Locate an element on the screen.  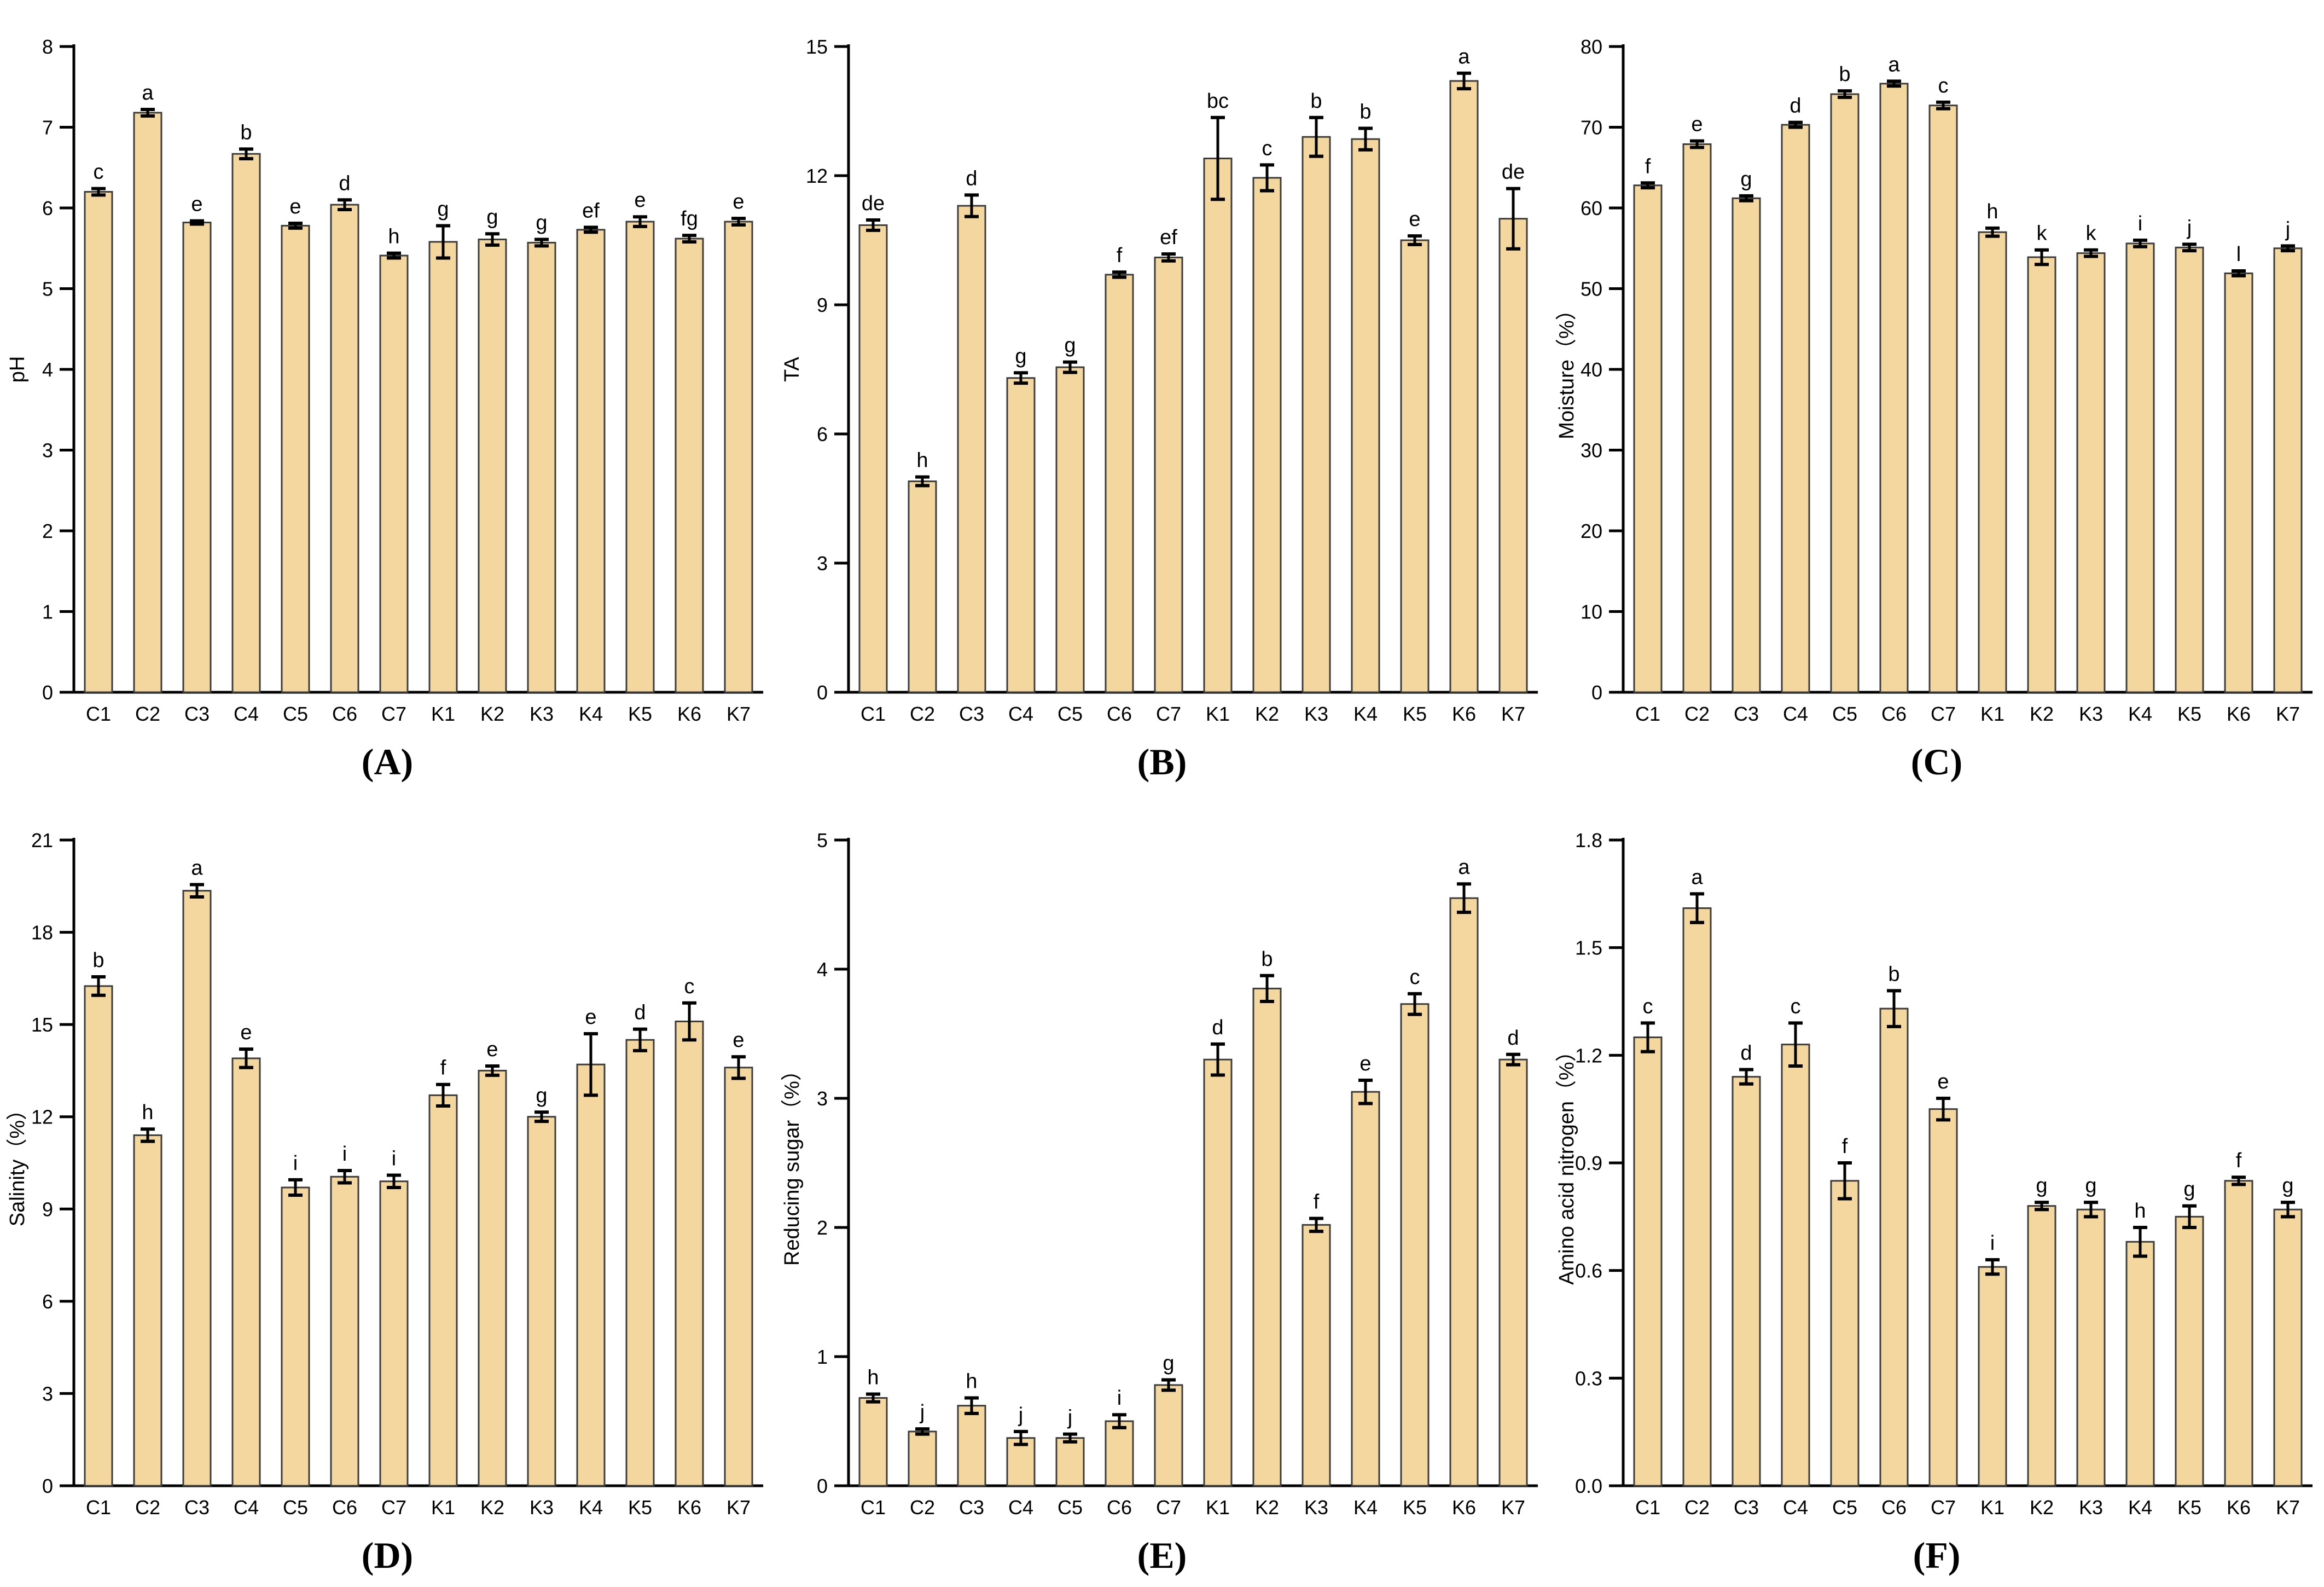
bar-K7 is located at coordinates (1513, 455).